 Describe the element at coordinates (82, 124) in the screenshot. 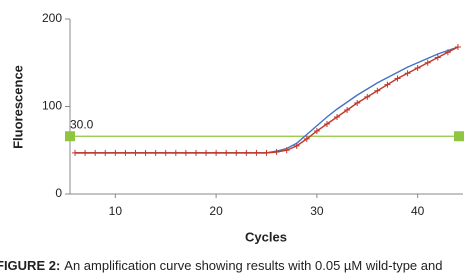

I see `annotation: 30.0` at that location.